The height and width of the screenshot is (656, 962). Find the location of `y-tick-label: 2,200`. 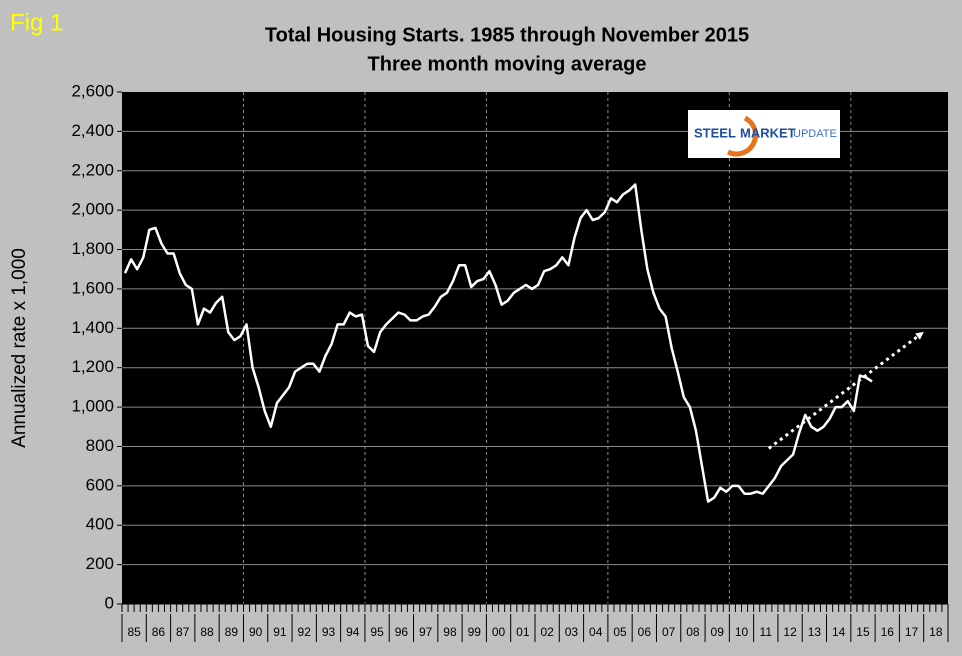

y-tick-label: 2,200 is located at coordinates (92, 169).